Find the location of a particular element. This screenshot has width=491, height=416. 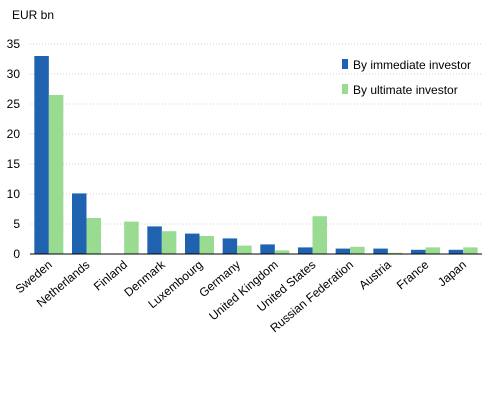

bar-russian-federation-by-ultimate-investor is located at coordinates (357, 250).